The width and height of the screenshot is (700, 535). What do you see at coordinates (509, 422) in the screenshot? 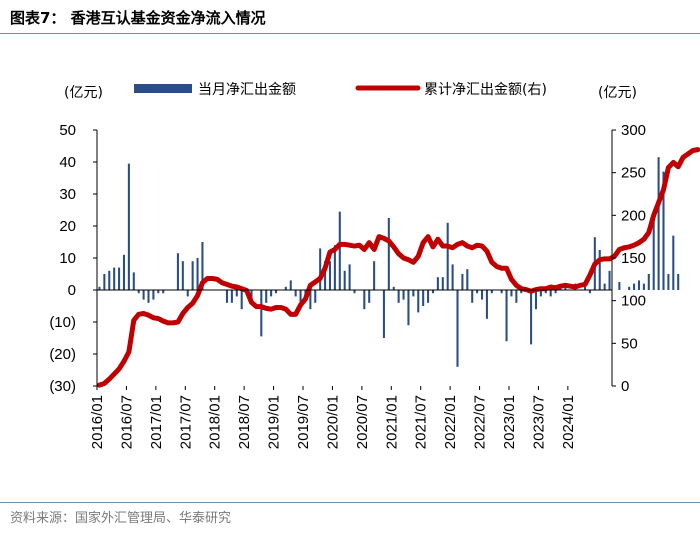
I see `x-tick-label: 2023/01` at bounding box center [509, 422].